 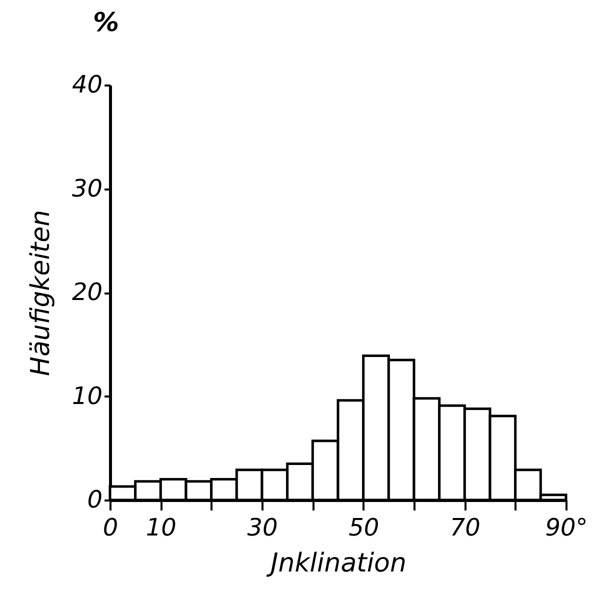 I want to click on x-tick-label: 90°, so click(x=566, y=528).